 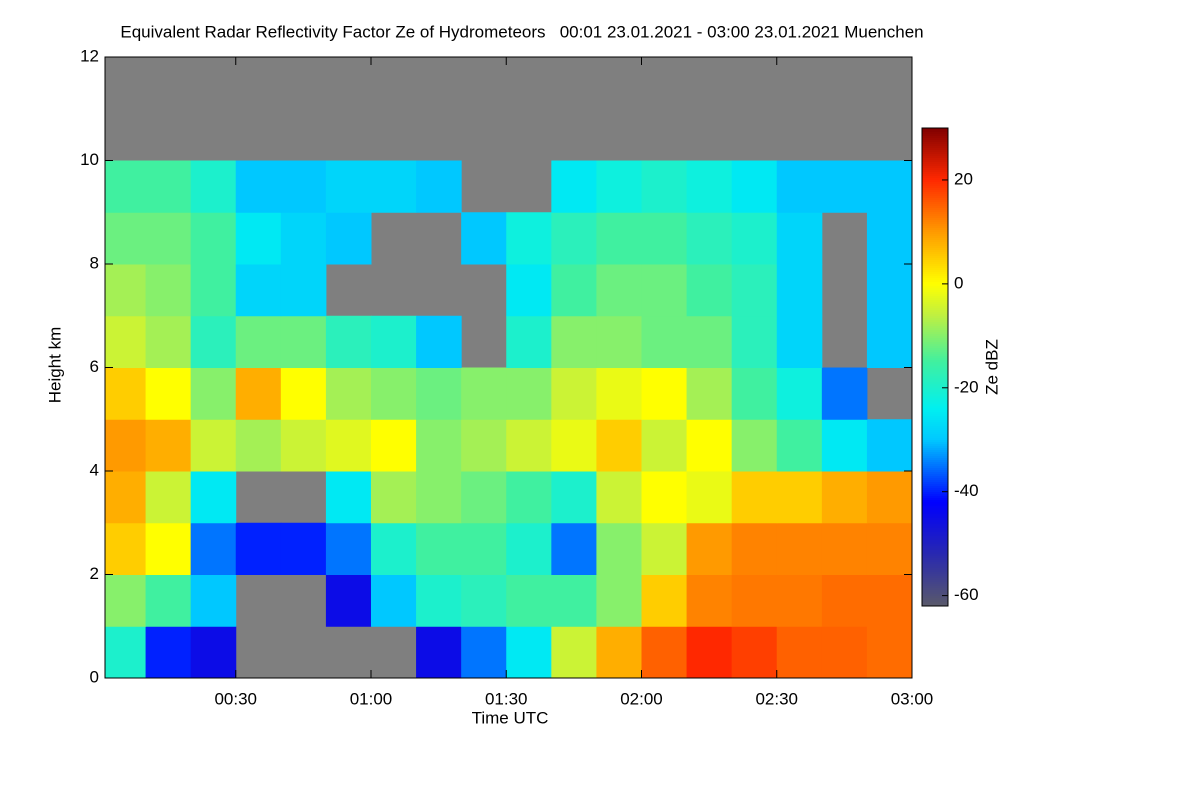 What do you see at coordinates (963, 178) in the screenshot?
I see `colorbar-tick-label: 20` at bounding box center [963, 178].